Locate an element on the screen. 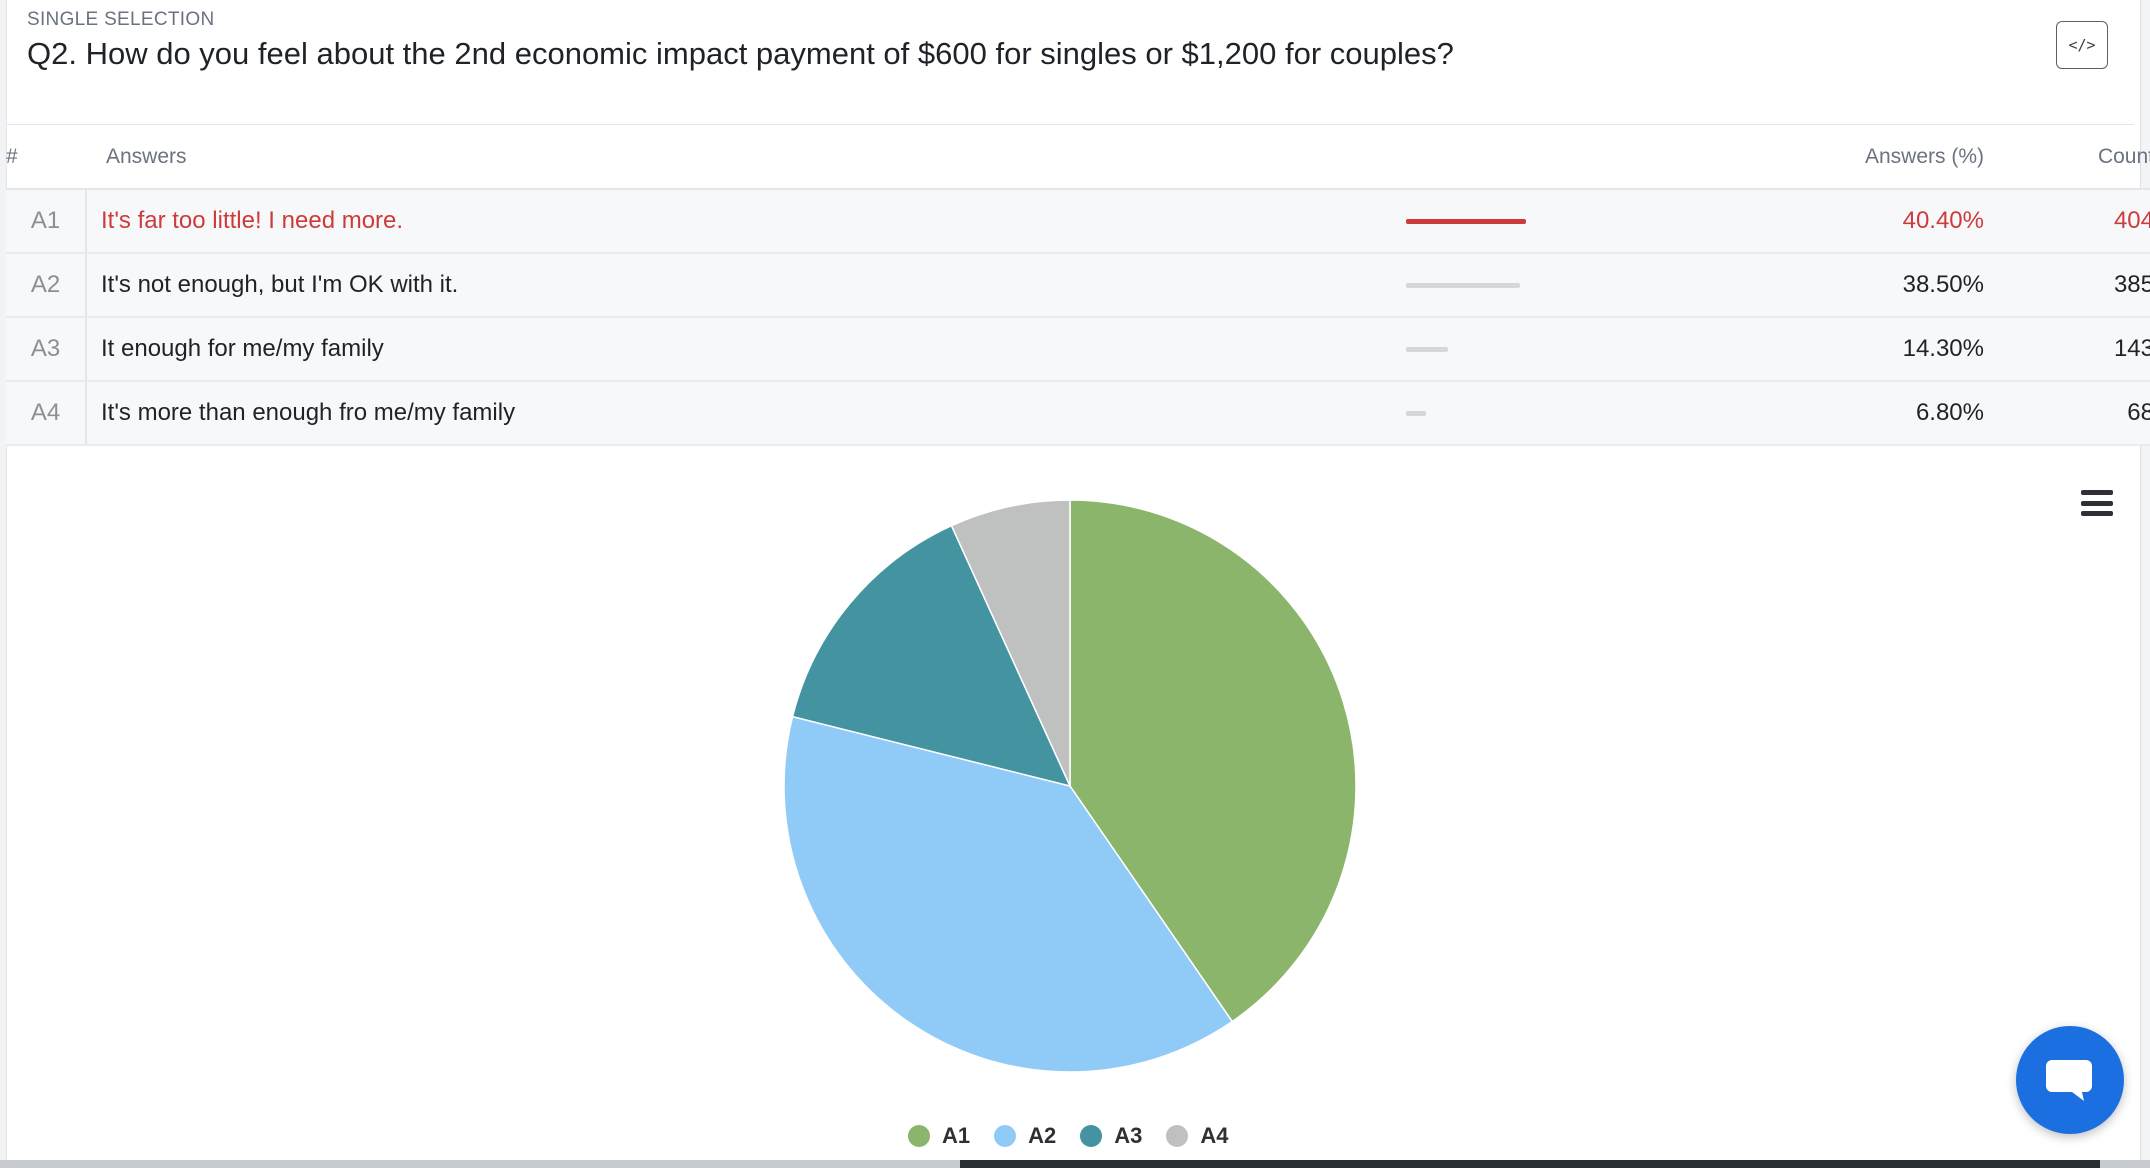 The image size is (2150, 1168). header-number: # is located at coordinates (46, 157).